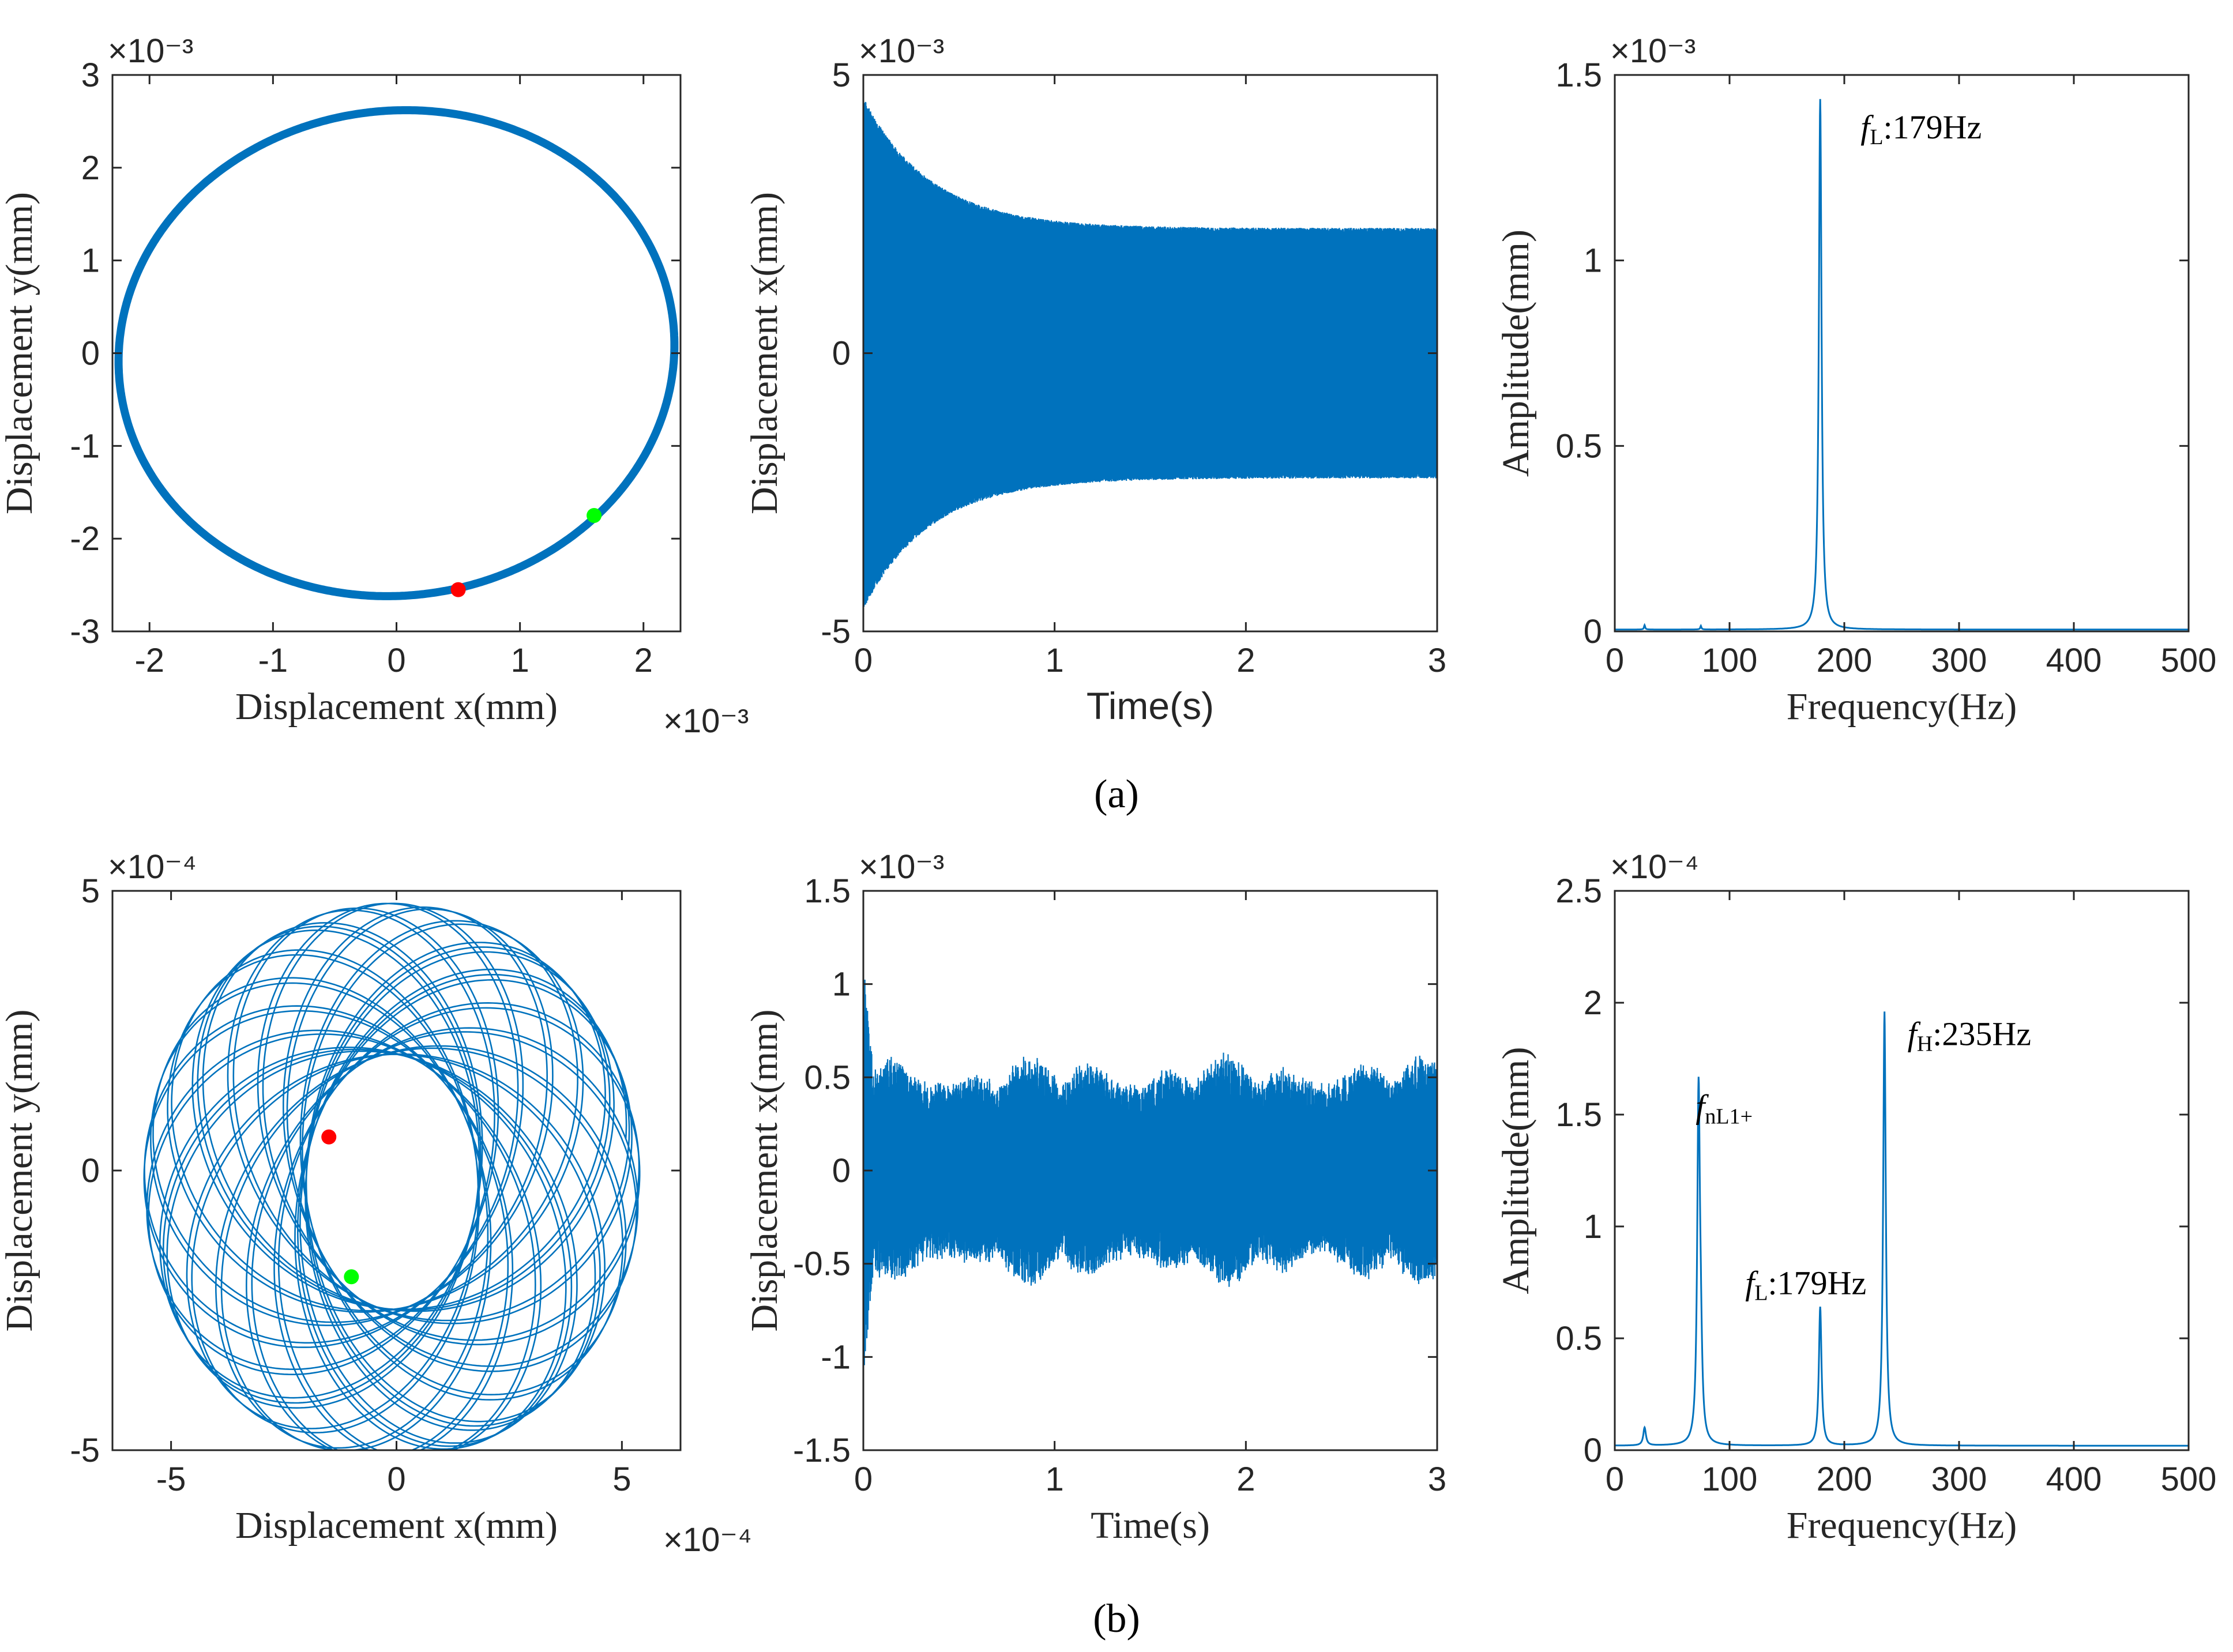 The height and width of the screenshot is (1652, 2233). I want to click on x-tick-label: 5, so click(621, 1479).